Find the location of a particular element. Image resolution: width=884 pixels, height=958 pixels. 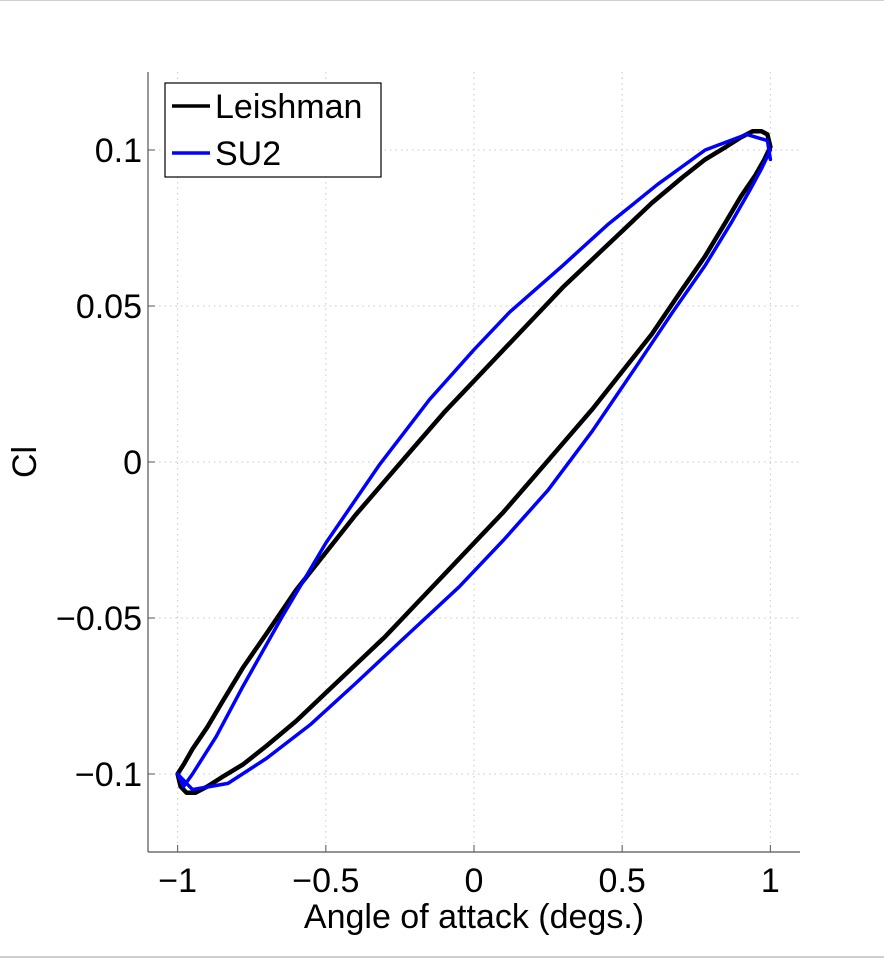

x-tick-label: −1 is located at coordinates (177, 881).